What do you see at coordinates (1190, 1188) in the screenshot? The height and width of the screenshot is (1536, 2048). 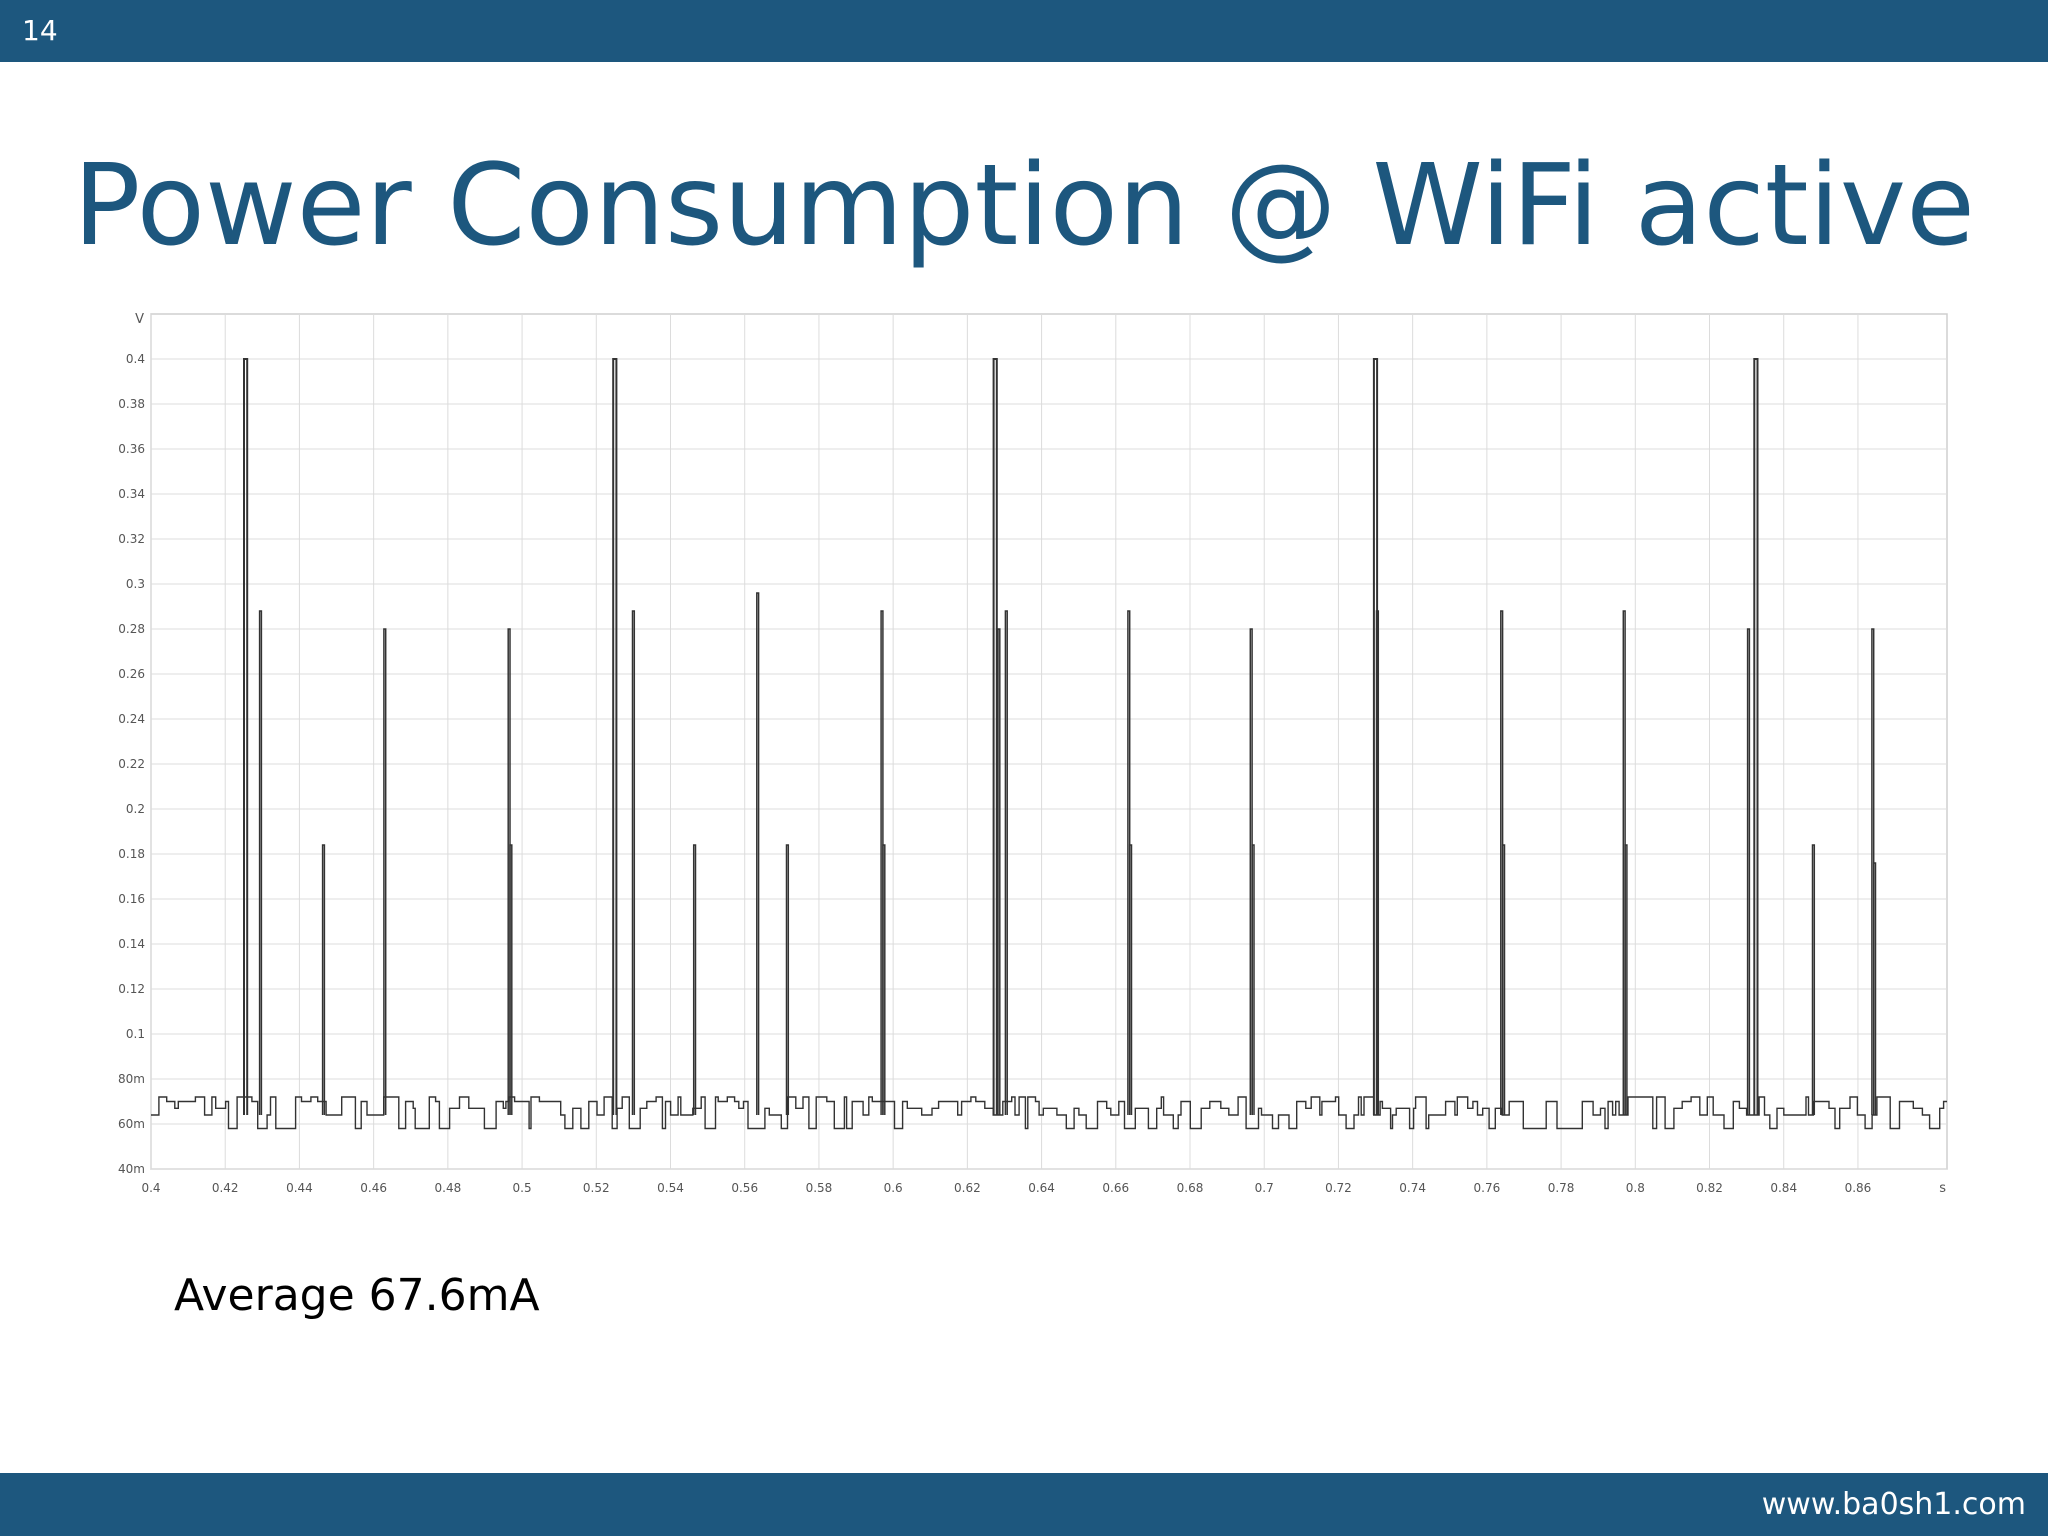 I see `x-tick-label: 0.68` at bounding box center [1190, 1188].